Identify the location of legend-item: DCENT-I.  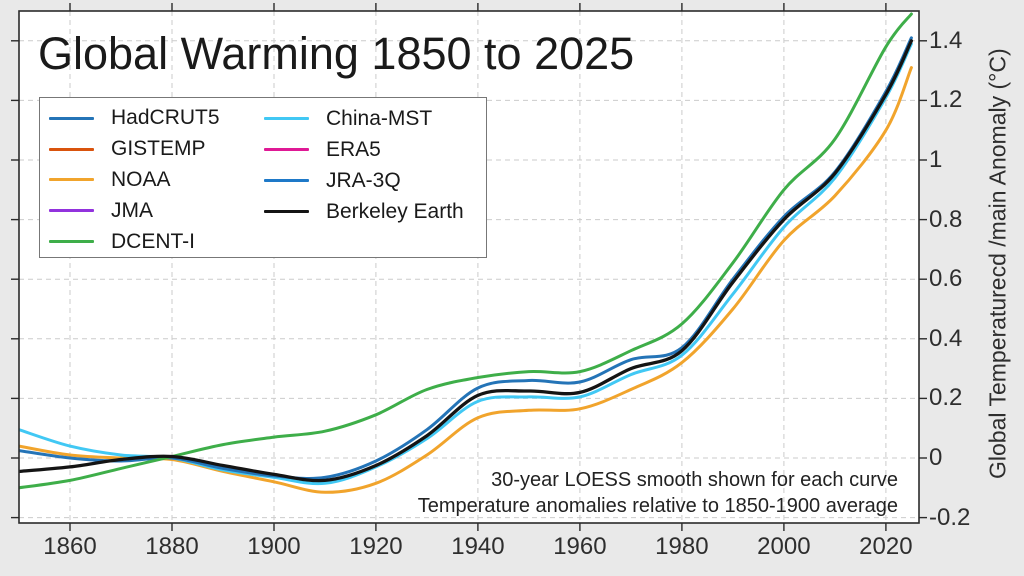
(156, 241).